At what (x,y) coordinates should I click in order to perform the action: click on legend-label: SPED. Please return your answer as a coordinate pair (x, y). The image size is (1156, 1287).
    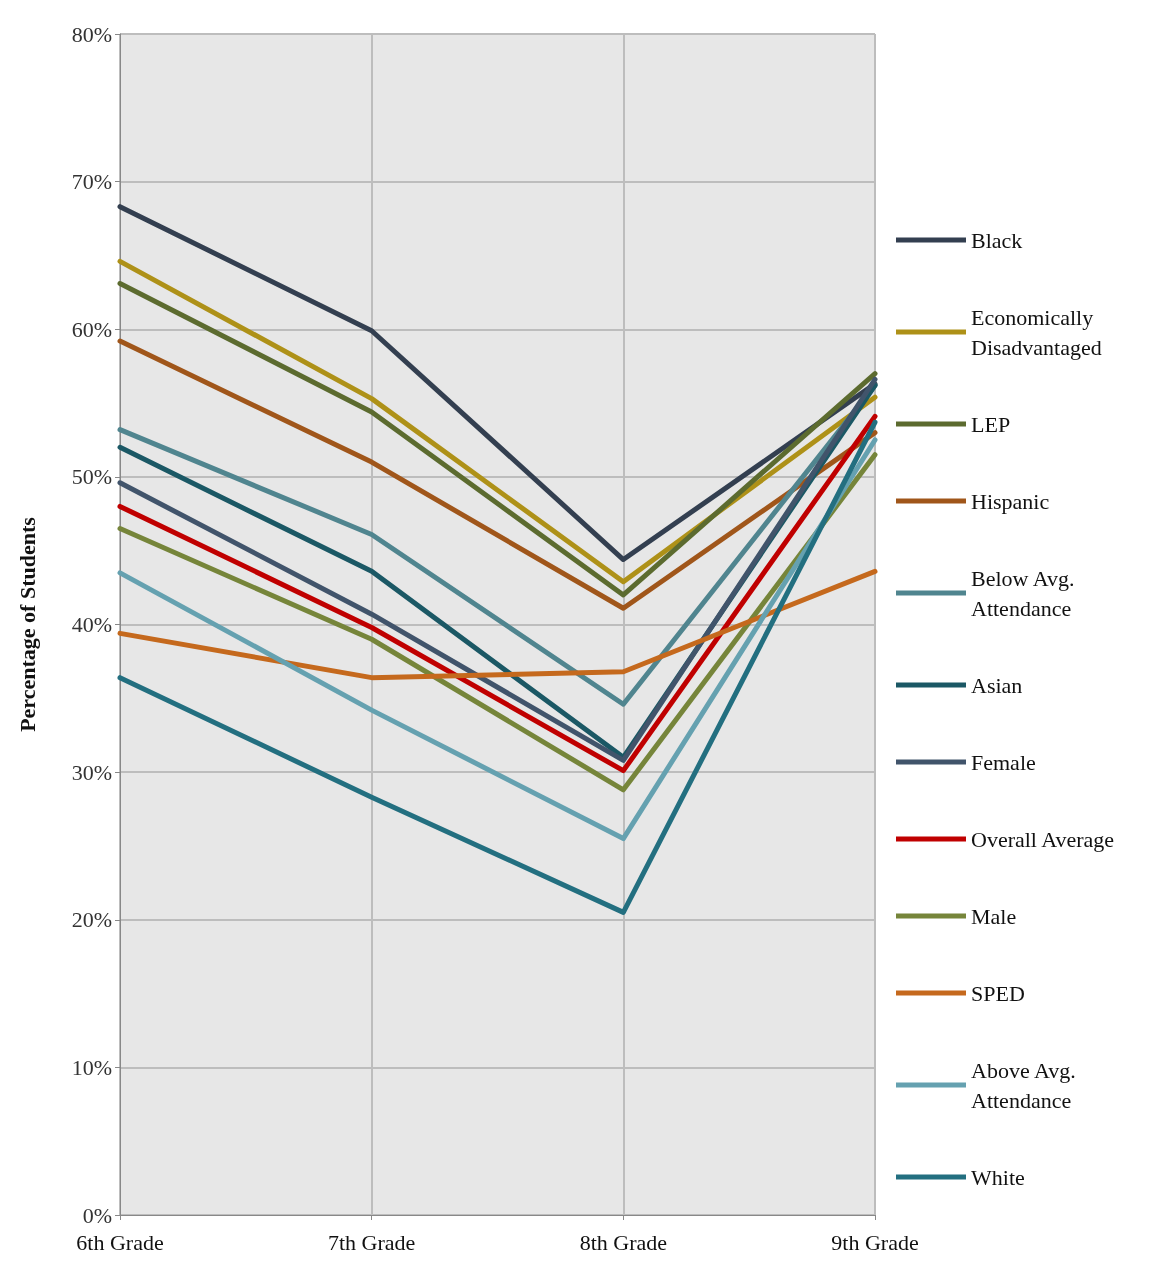
    Looking at the image, I should click on (998, 993).